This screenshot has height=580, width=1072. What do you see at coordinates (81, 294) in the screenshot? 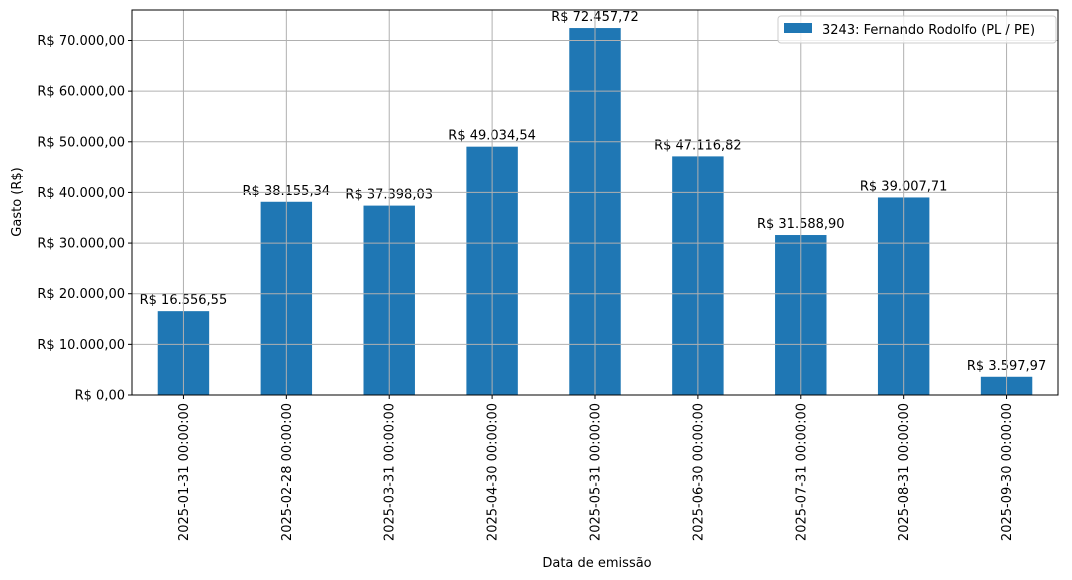
I see `y-tick-label: R$ 20.000,00` at bounding box center [81, 294].